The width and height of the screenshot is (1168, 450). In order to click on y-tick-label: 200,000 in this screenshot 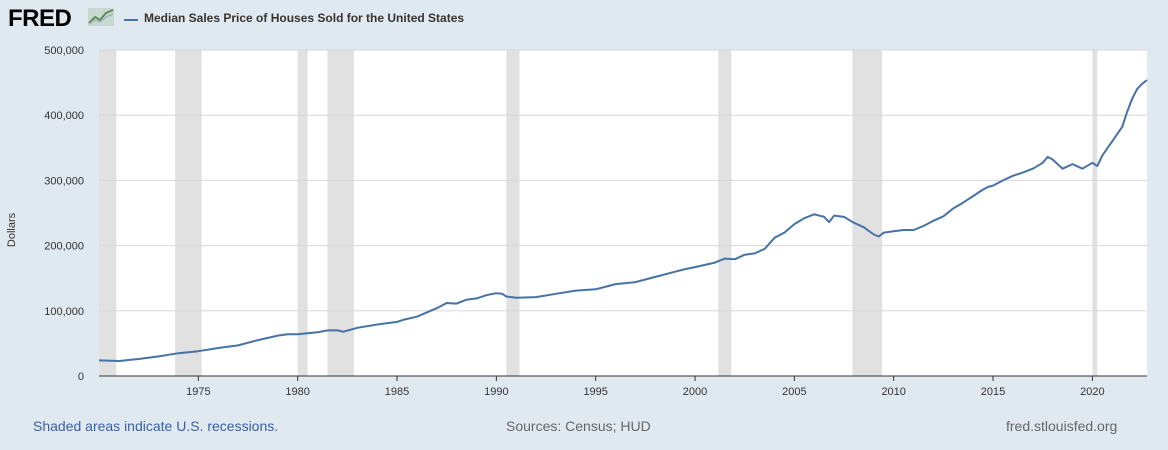, I will do `click(64, 247)`.